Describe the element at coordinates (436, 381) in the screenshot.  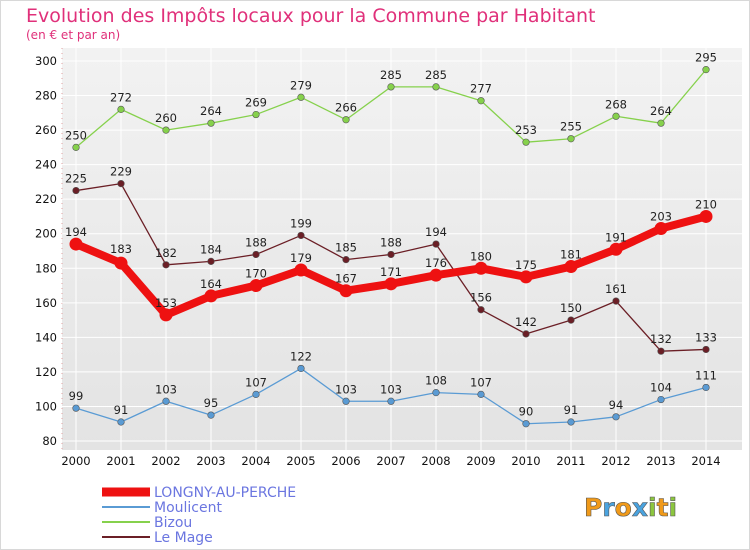
I see `data-label: 108` at that location.